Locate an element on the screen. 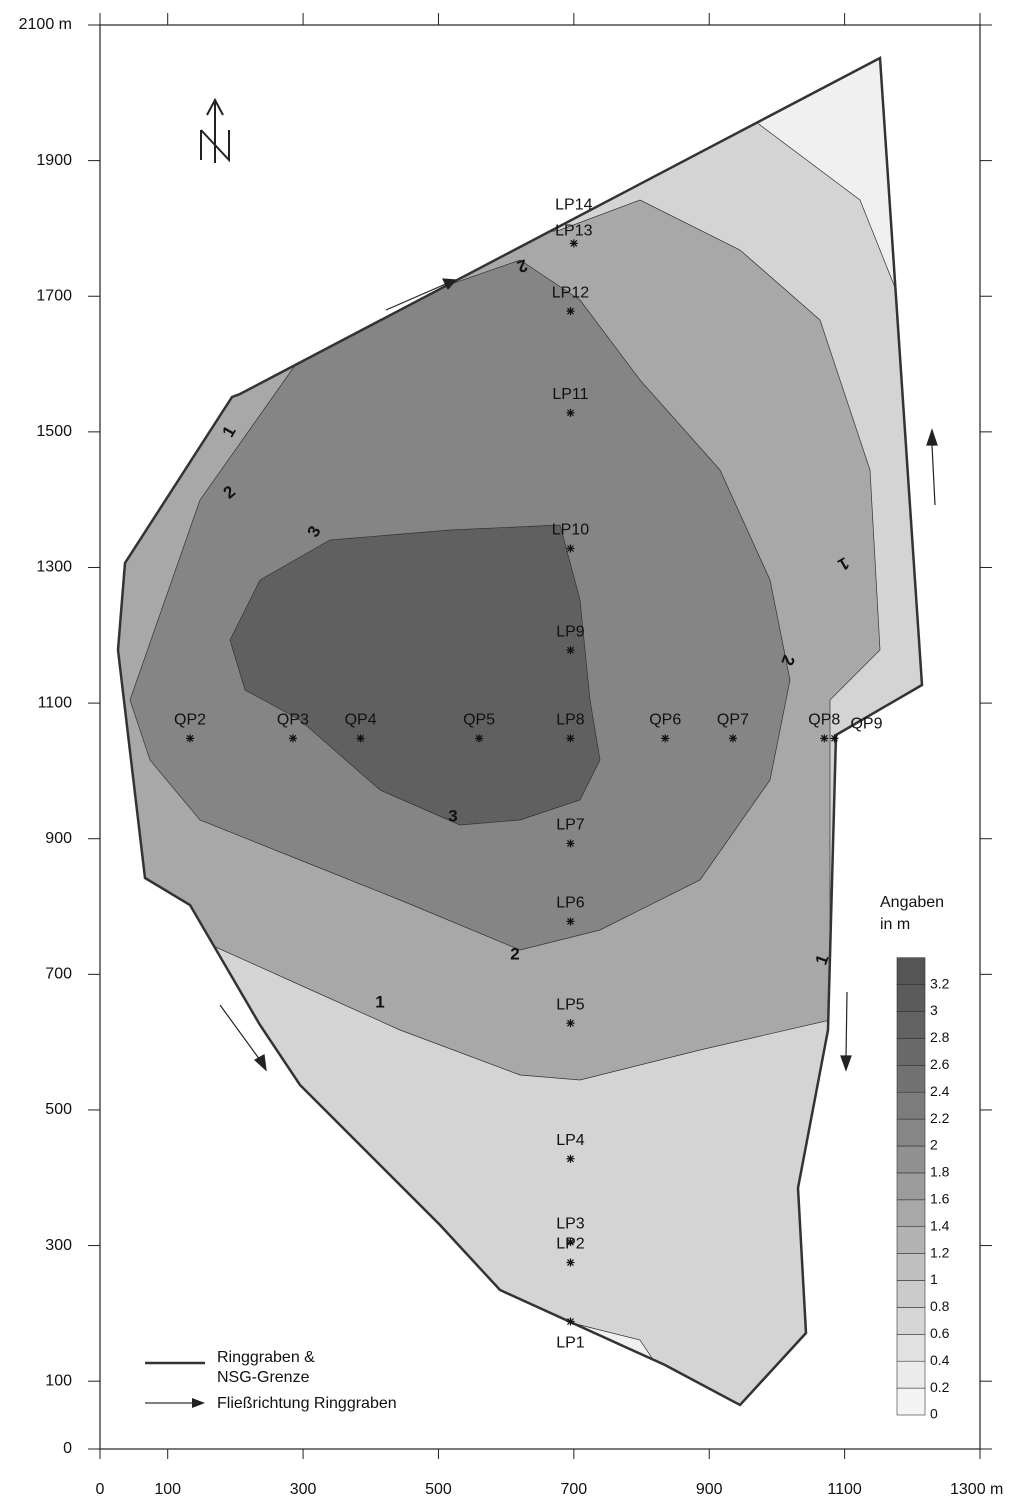 The width and height of the screenshot is (1017, 1510). point-label: QP7 is located at coordinates (733, 720).